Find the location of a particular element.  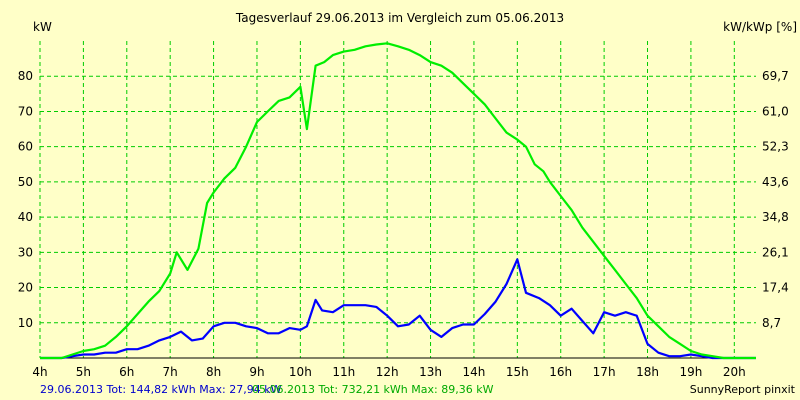

y-tick-label-left: 80 is located at coordinates (25, 76).